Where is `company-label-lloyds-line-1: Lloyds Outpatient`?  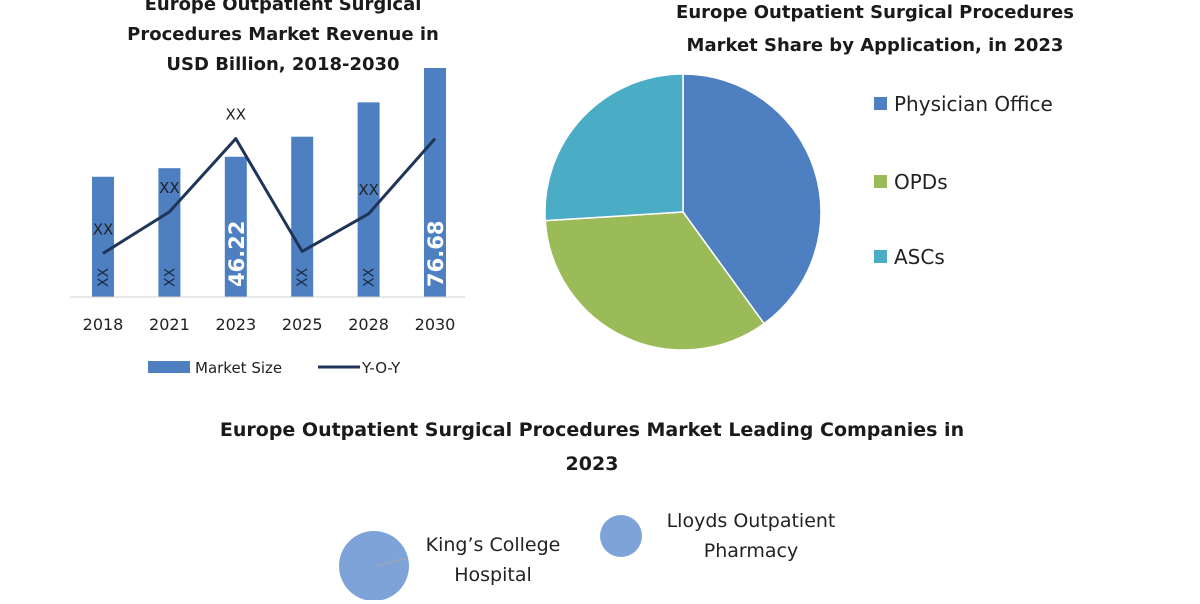
company-label-lloyds-line-1: Lloyds Outpatient is located at coordinates (751, 521).